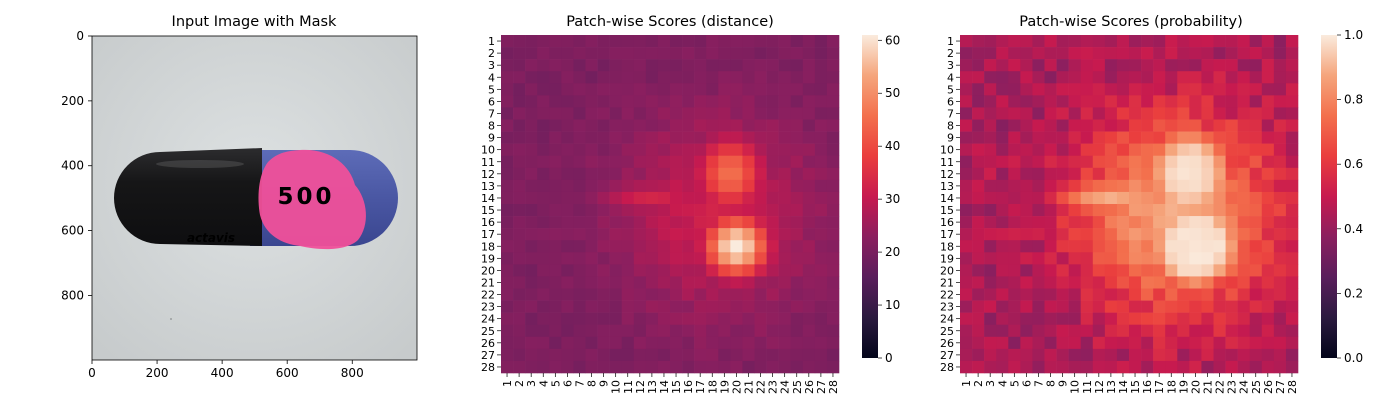  I want to click on x-tick-label: 5, so click(555, 383).